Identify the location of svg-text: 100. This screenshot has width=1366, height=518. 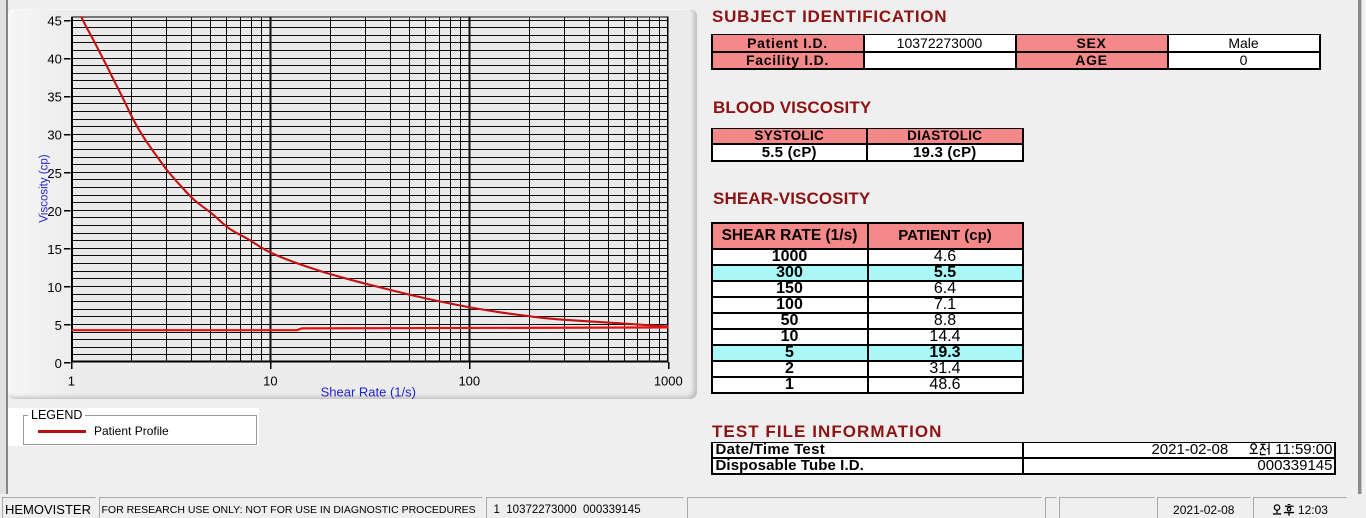
(469, 381).